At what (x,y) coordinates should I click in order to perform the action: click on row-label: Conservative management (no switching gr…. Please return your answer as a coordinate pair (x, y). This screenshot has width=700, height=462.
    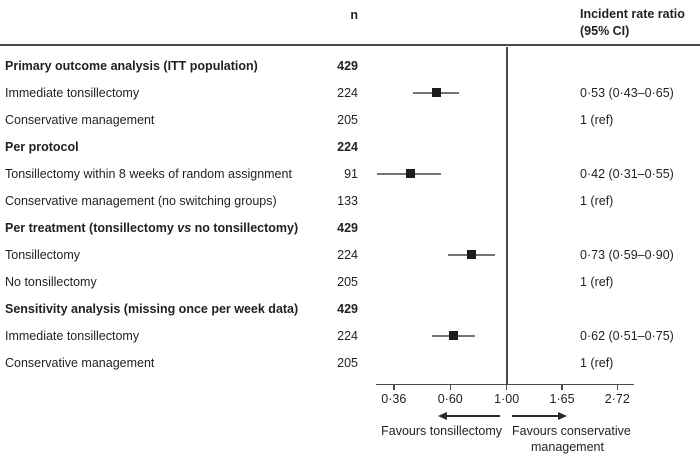
    Looking at the image, I should click on (141, 201).